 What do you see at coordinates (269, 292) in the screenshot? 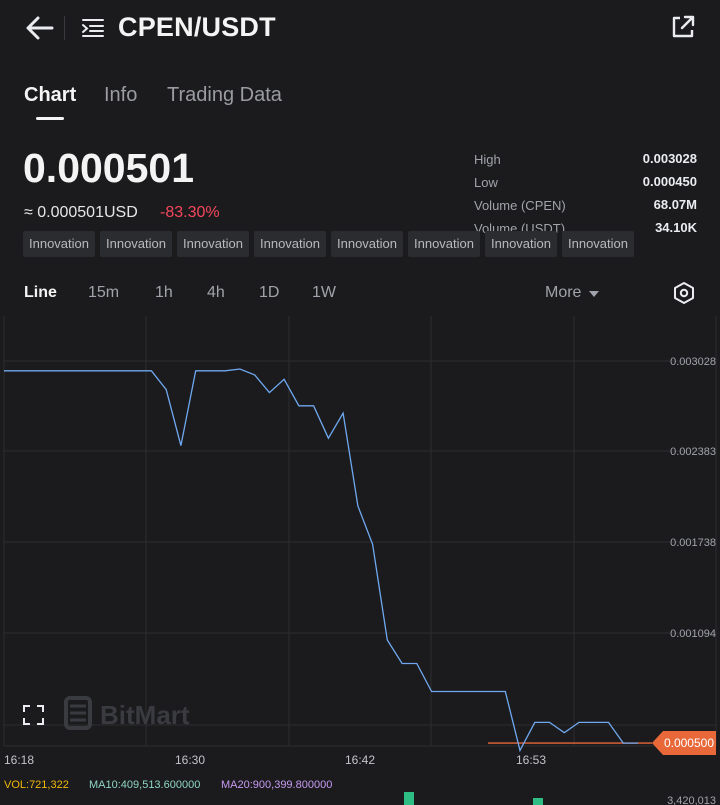
I see `interval-1d: 1D` at bounding box center [269, 292].